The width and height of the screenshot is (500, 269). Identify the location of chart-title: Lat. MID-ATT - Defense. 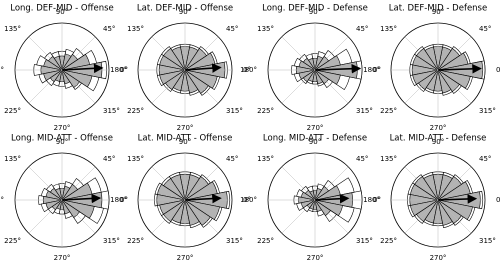
(438, 139).